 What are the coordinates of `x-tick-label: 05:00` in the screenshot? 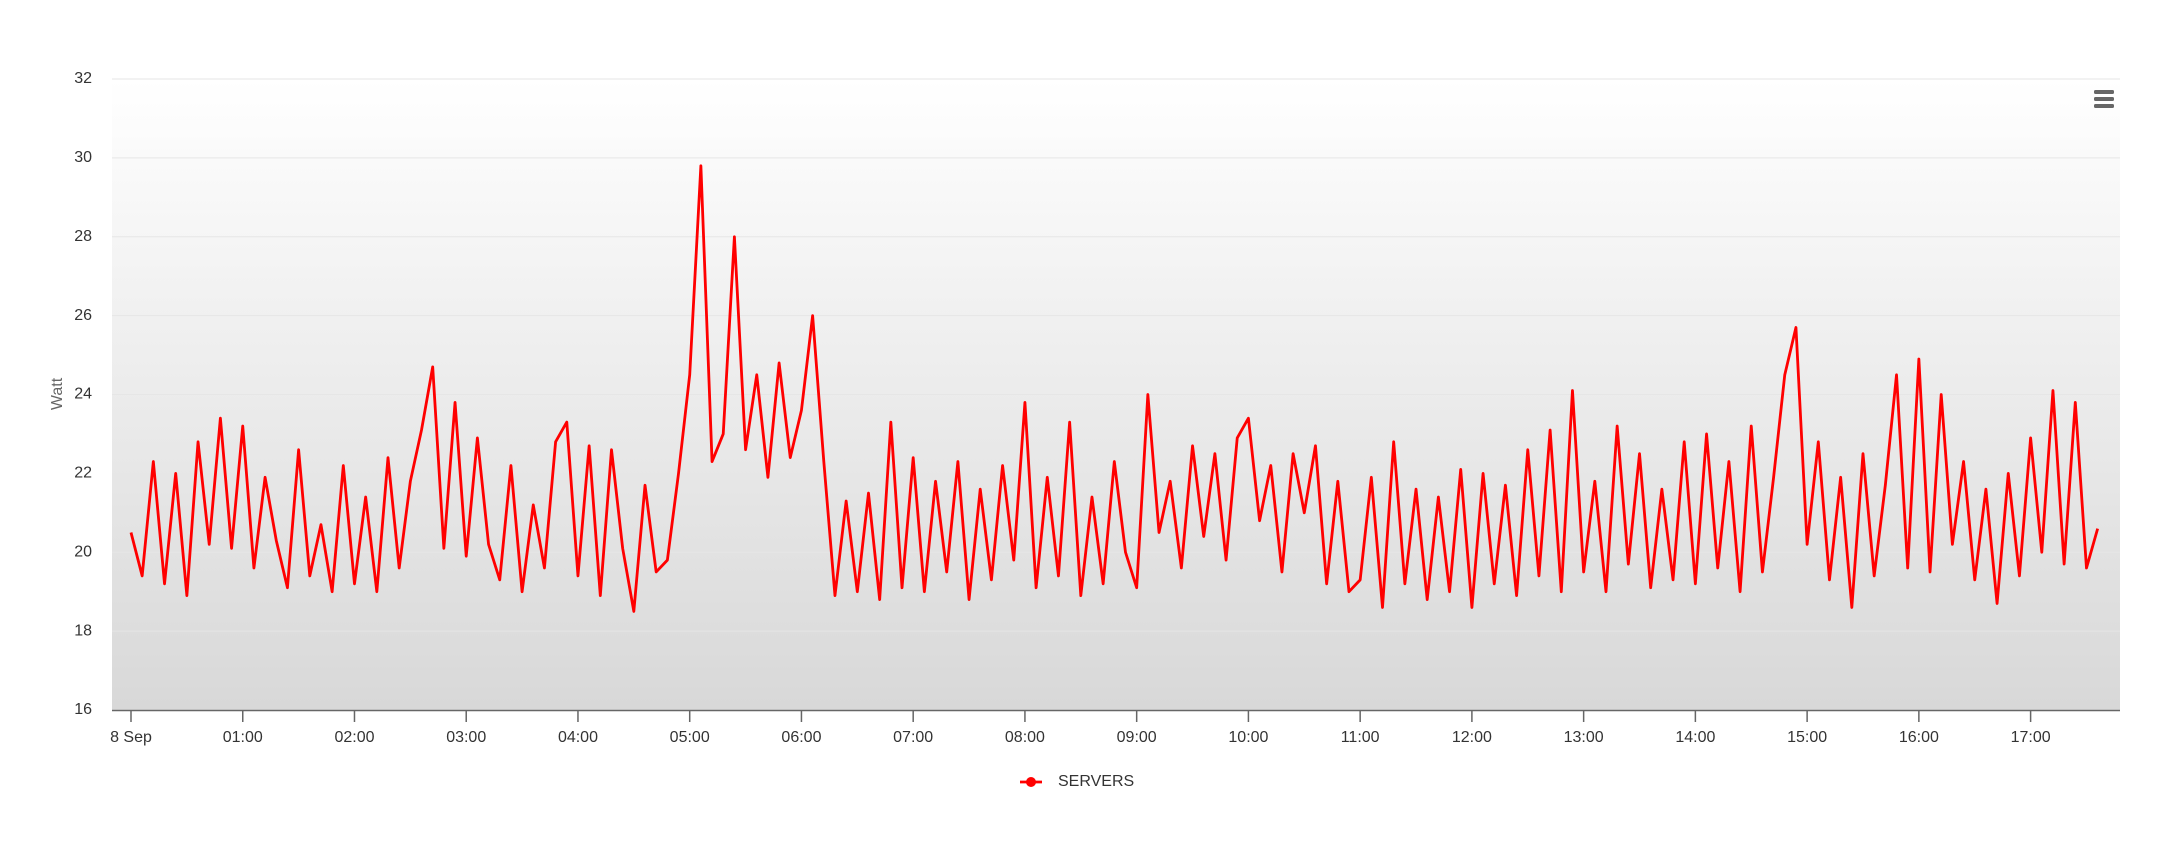 It's located at (690, 737).